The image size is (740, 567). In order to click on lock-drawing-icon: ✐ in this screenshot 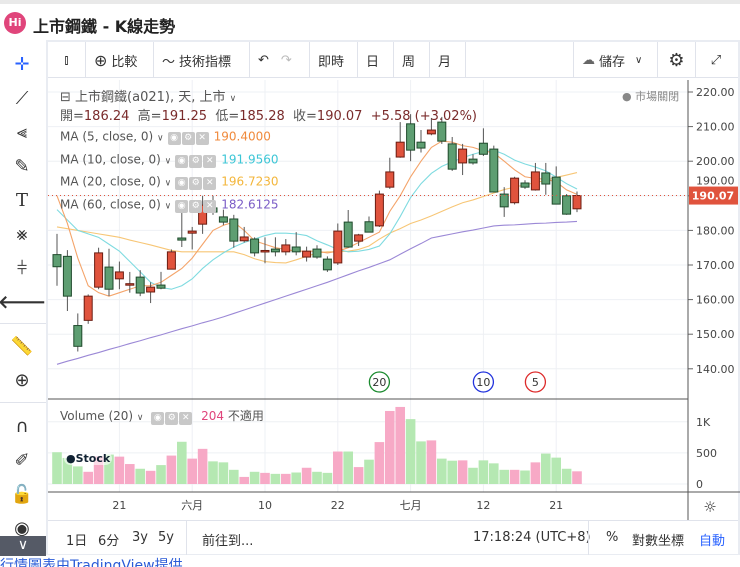, I will do `click(22, 460)`.